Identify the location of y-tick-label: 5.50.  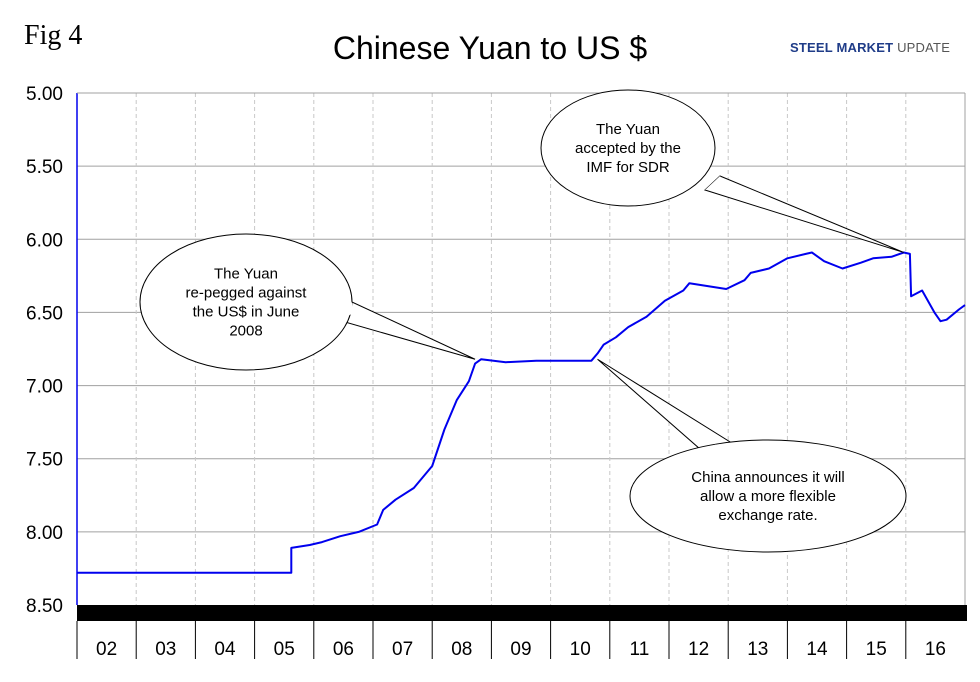
(44, 167).